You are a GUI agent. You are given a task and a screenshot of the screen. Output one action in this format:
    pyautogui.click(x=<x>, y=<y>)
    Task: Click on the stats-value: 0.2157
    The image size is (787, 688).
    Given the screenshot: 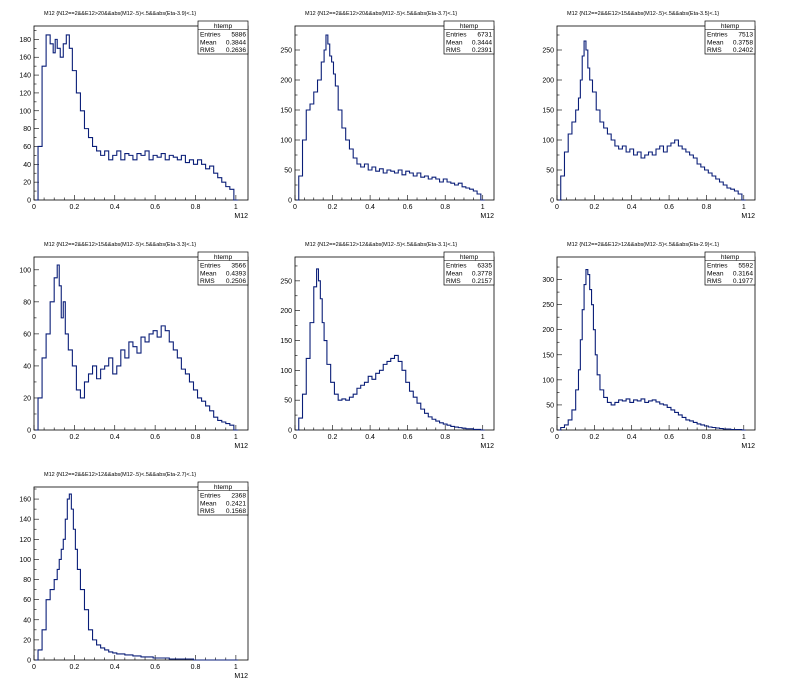 What is the action you would take?
    pyautogui.click(x=482, y=281)
    